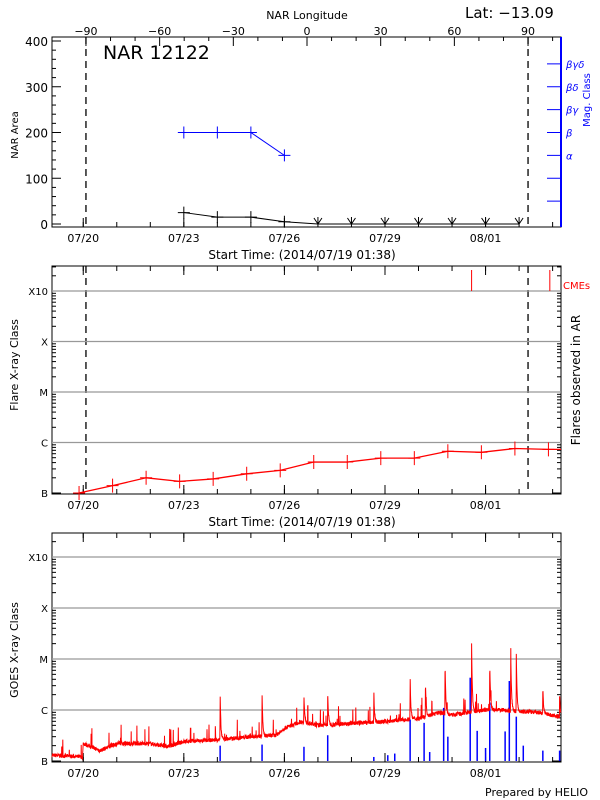 The width and height of the screenshot is (600, 800). What do you see at coordinates (36, 179) in the screenshot?
I see `y-tick-label: 100` at bounding box center [36, 179].